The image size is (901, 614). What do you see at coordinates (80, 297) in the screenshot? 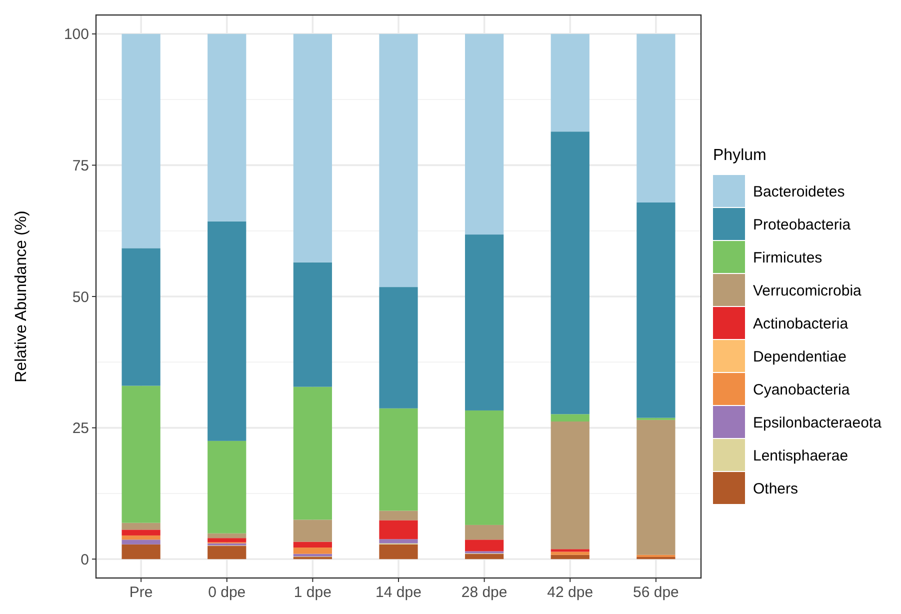
I see `y-tick-label: 50` at bounding box center [80, 297].